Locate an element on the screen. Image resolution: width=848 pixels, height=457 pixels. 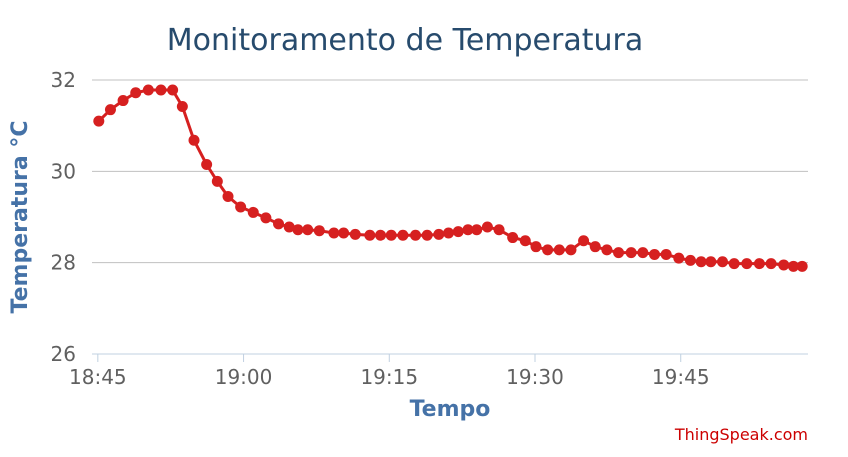
y-tick-label: 32 is located at coordinates (63, 80).